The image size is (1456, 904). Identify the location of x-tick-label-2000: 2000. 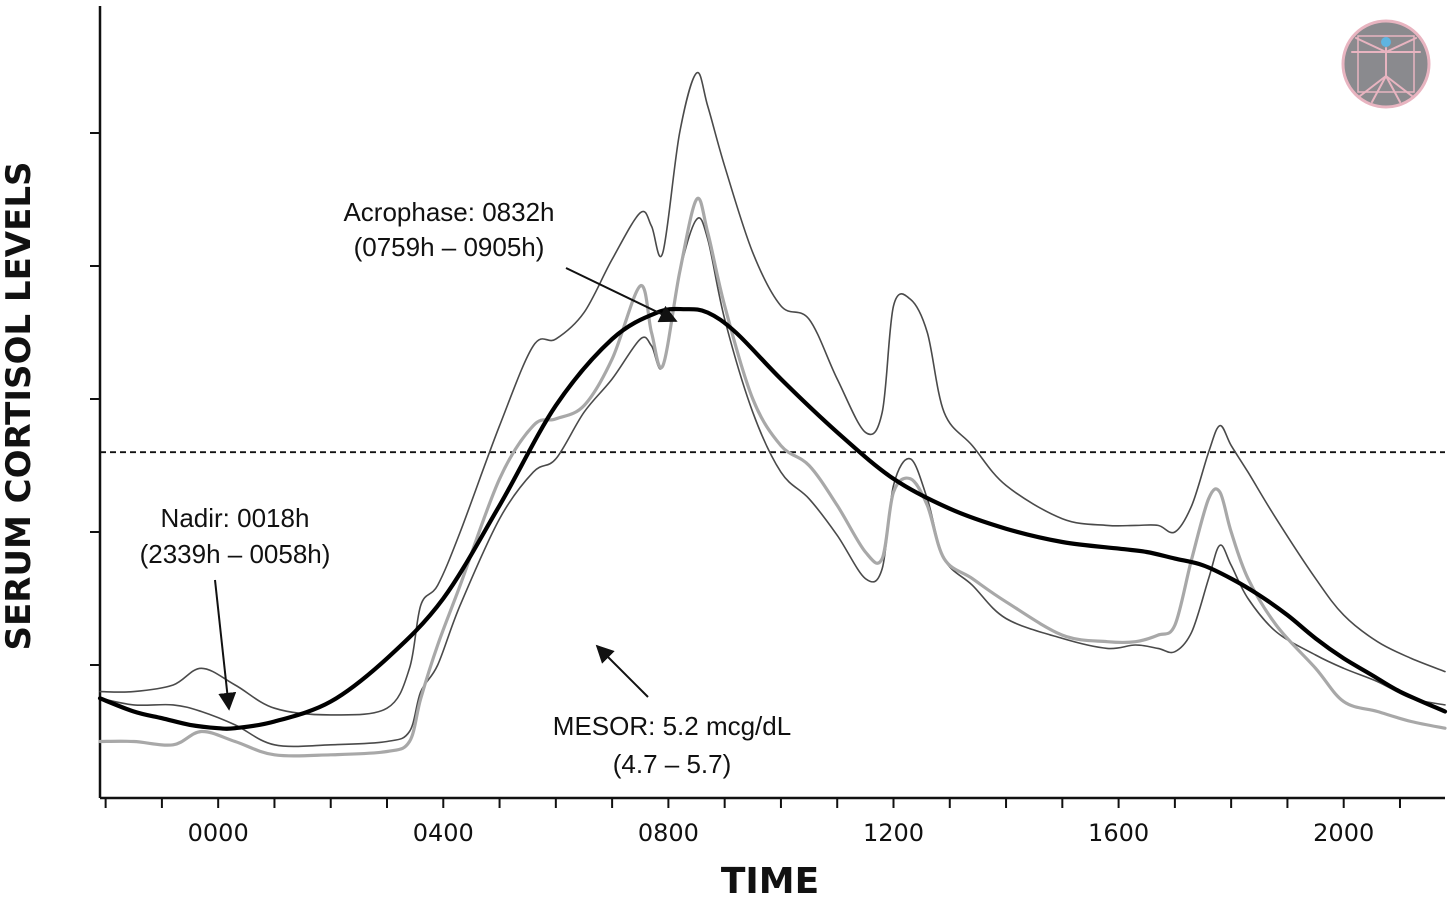
(1343, 833).